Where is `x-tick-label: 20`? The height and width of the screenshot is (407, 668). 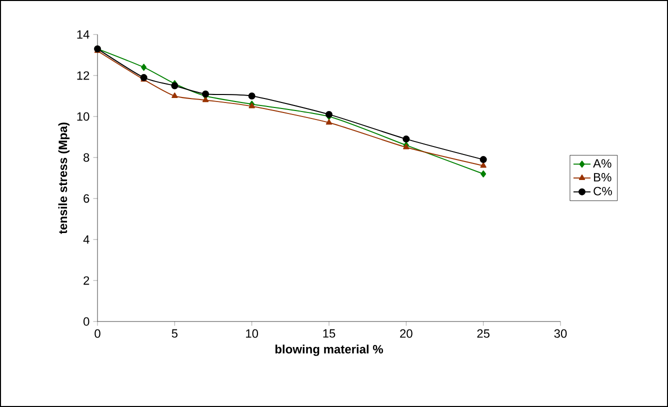 x-tick-label: 20 is located at coordinates (406, 333).